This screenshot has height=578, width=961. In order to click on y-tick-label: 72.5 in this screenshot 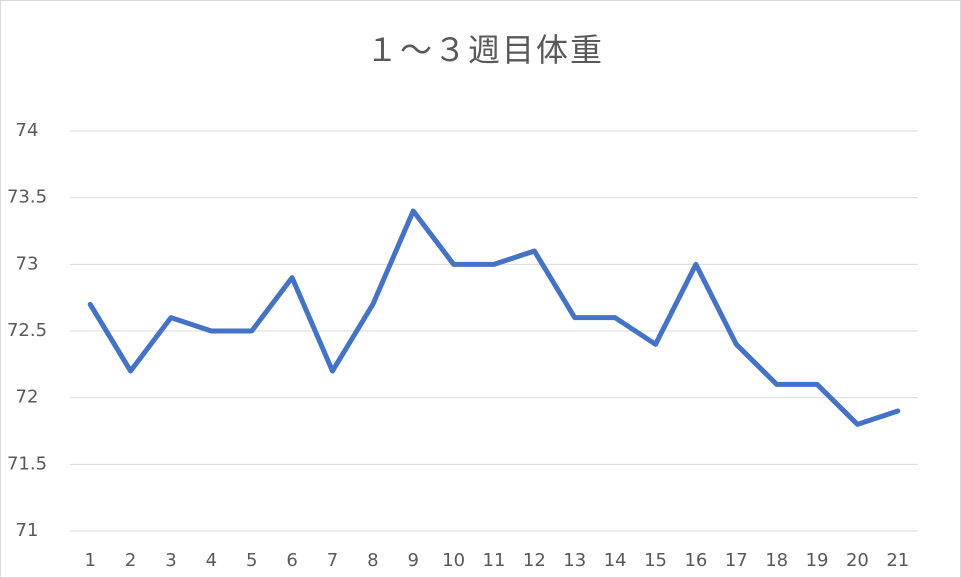, I will do `click(27, 330)`.